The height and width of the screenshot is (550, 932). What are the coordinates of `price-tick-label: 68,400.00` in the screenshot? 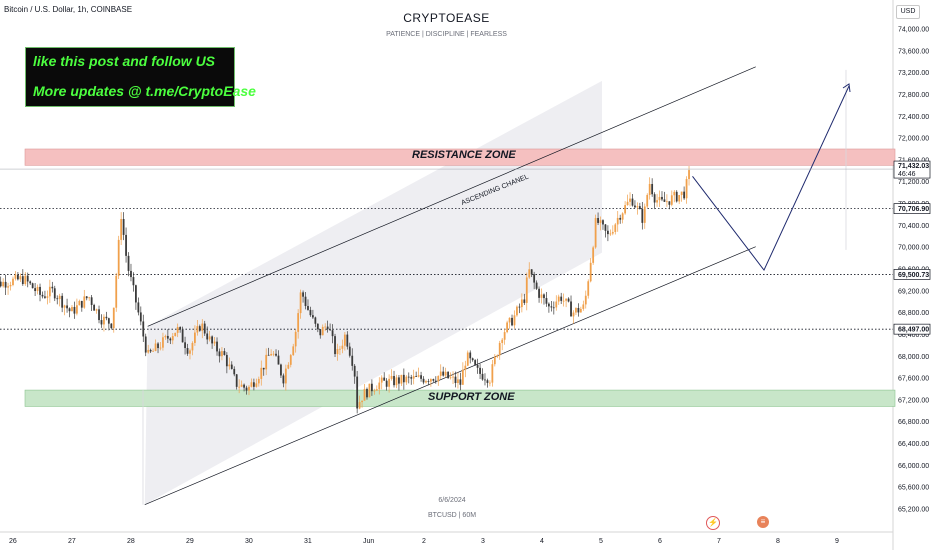 It's located at (913, 335).